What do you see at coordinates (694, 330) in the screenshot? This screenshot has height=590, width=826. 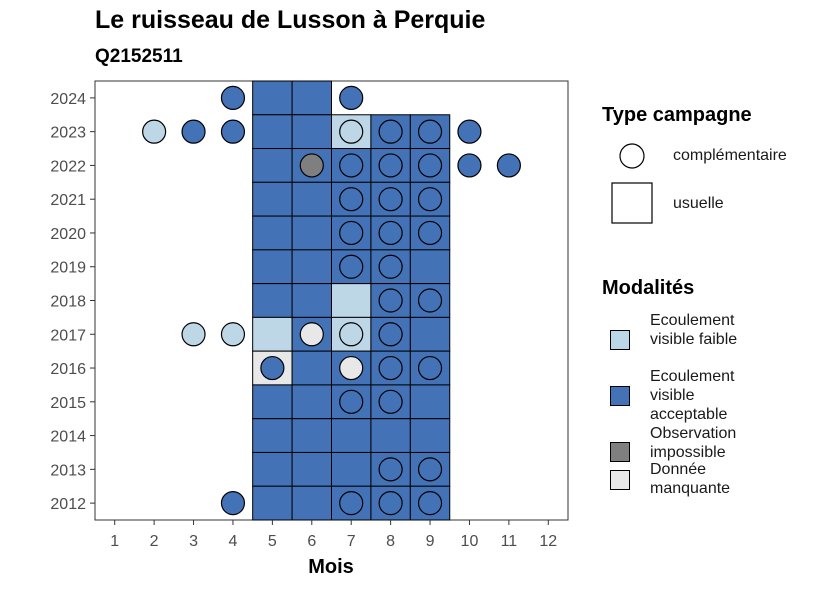 I see `legend-label-ecoulement_faible: Ecoulement visible faible` at bounding box center [694, 330].